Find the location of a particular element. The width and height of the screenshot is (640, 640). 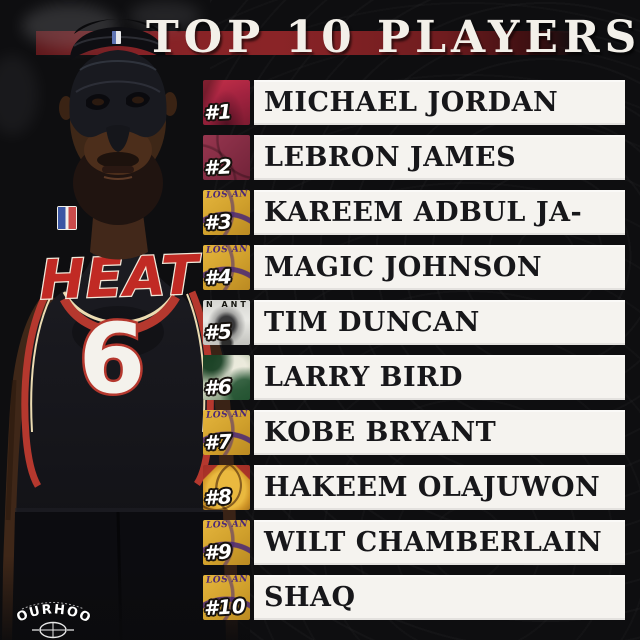

rank-badge: #5 is located at coordinates (218, 332).